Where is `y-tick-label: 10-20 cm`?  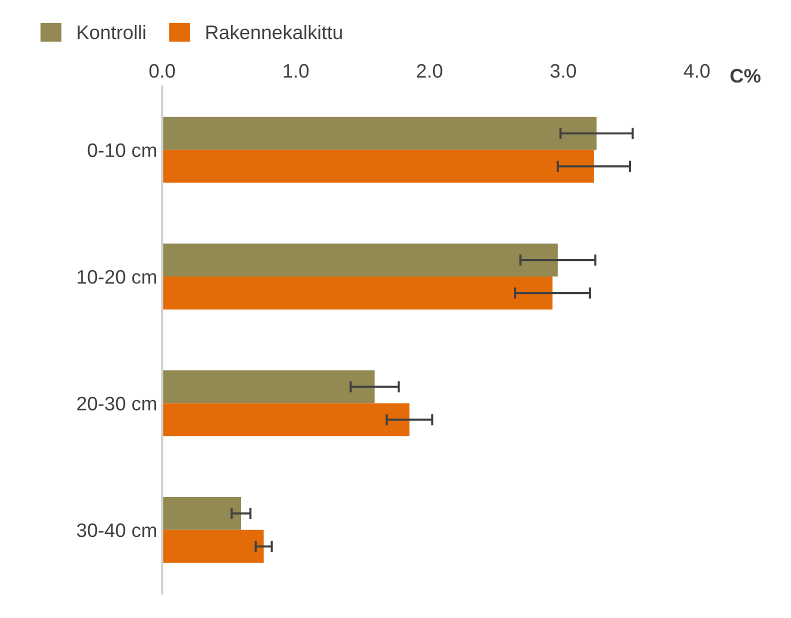
y-tick-label: 10-20 cm is located at coordinates (117, 277).